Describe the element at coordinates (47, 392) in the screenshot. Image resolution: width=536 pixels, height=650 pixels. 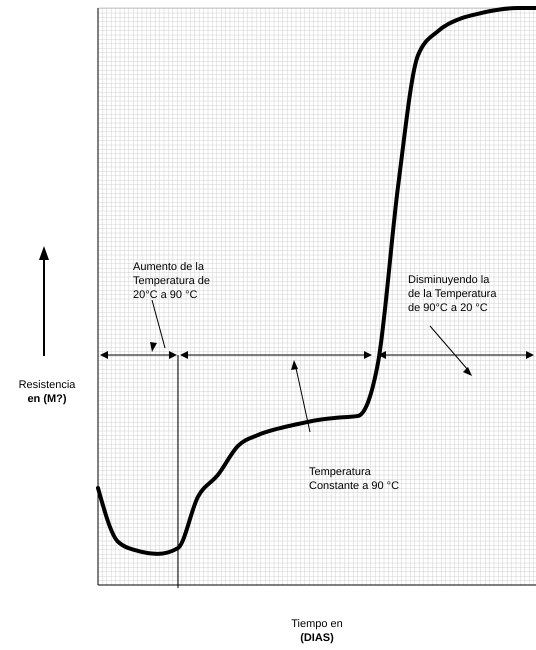
I see `y-axis-title: Resistencia en (M?)` at that location.